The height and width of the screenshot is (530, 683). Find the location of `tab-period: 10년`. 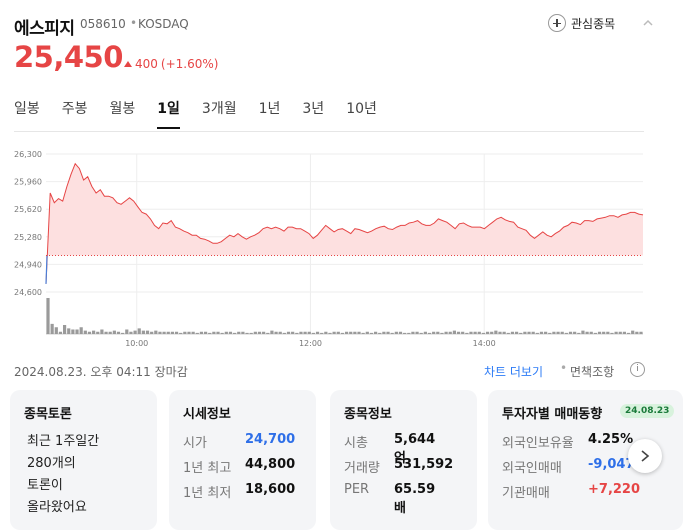

tab-period: 10년 is located at coordinates (361, 109).